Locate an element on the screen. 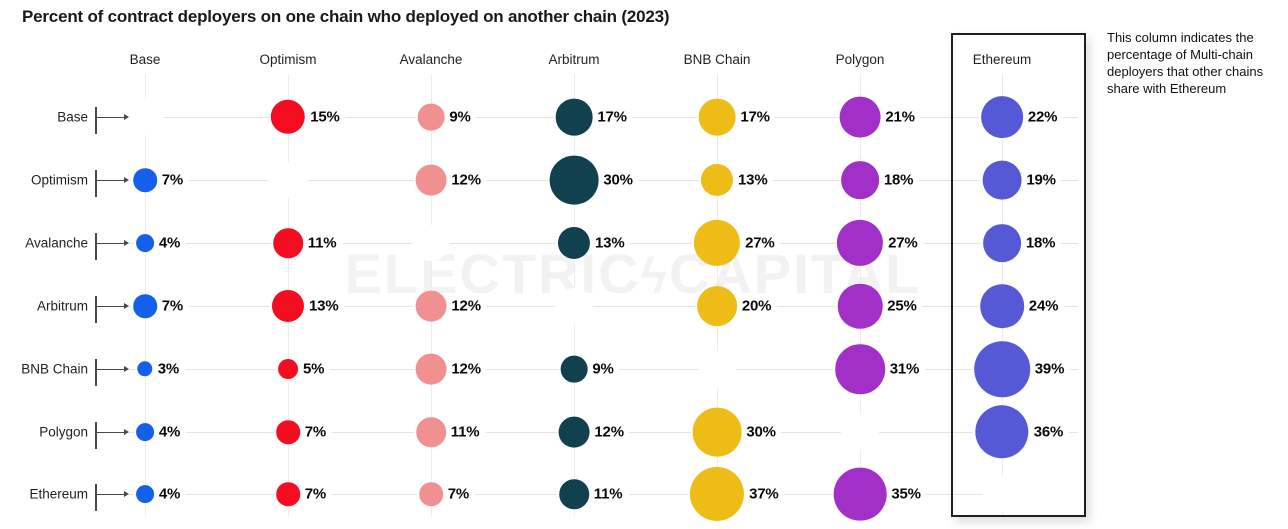 Image resolution: width=1288 pixels, height=529 pixels. value-label-ethereum-polygon: 35% is located at coordinates (906, 494).